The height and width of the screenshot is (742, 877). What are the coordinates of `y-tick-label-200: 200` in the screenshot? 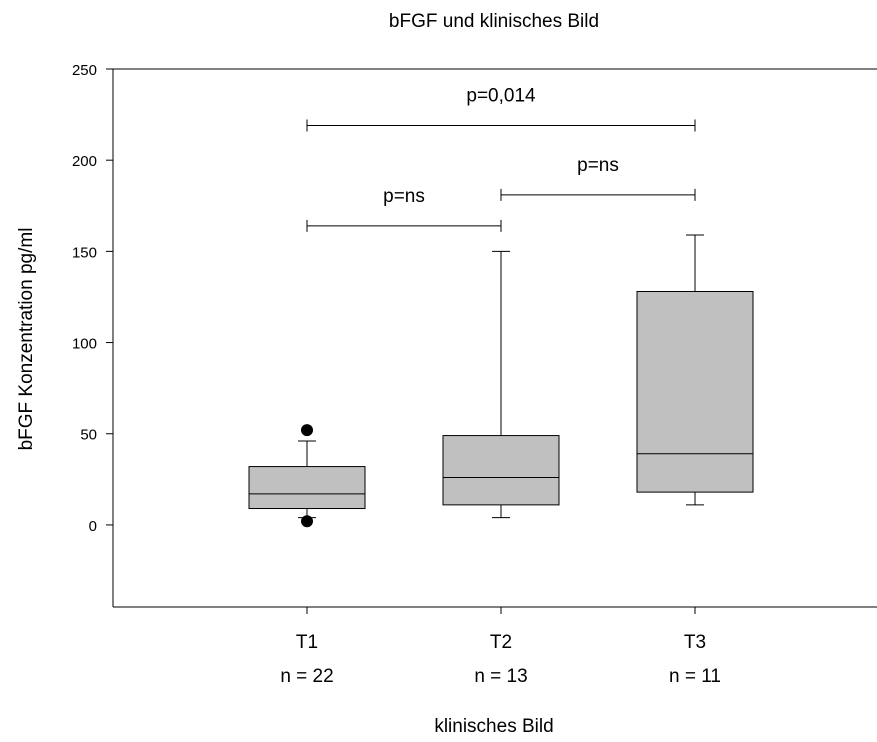 It's located at (84, 161).